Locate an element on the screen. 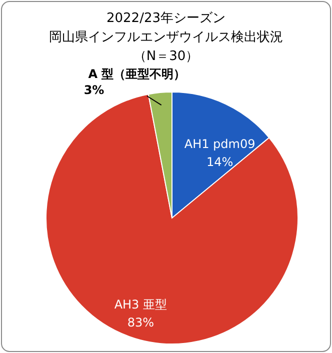 This screenshot has height=353, width=332. text: （N＝30） is located at coordinates (166, 56).